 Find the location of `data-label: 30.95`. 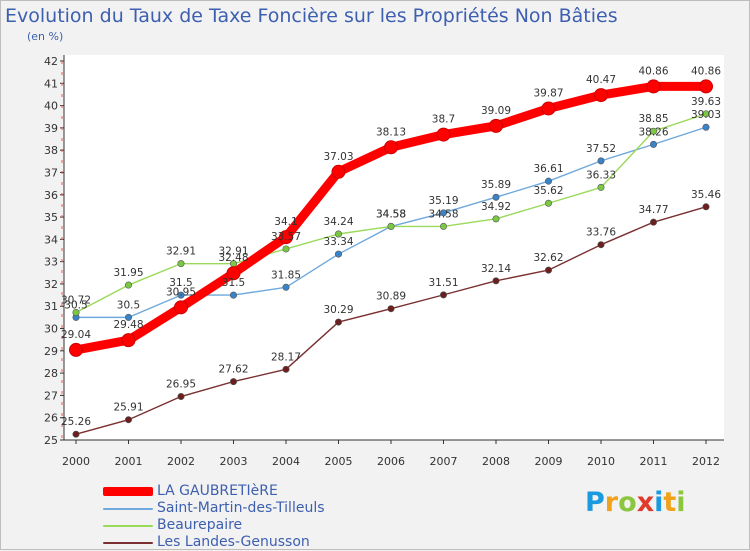

data-label: 30.95 is located at coordinates (181, 292).